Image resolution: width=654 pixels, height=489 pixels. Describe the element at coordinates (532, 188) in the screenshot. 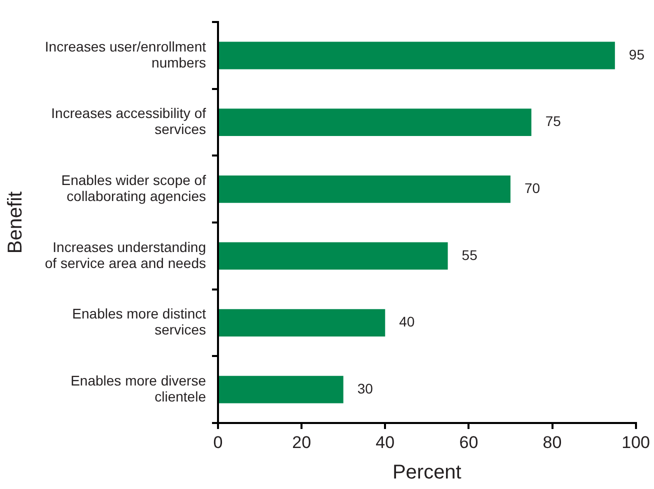

I see `data-label: 70` at that location.